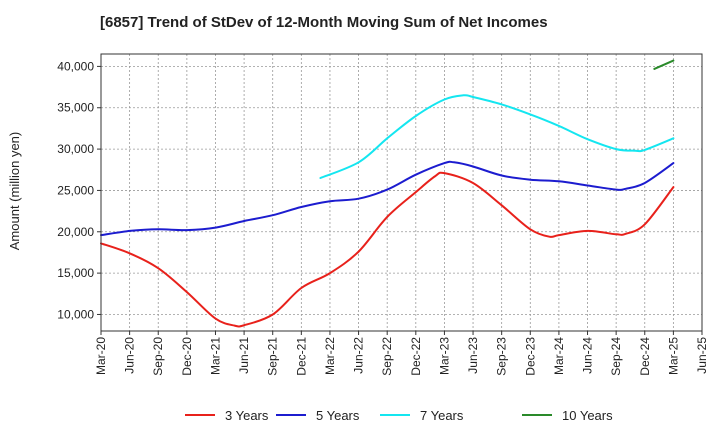  I want to click on legend-label: 3 Years, so click(247, 415).